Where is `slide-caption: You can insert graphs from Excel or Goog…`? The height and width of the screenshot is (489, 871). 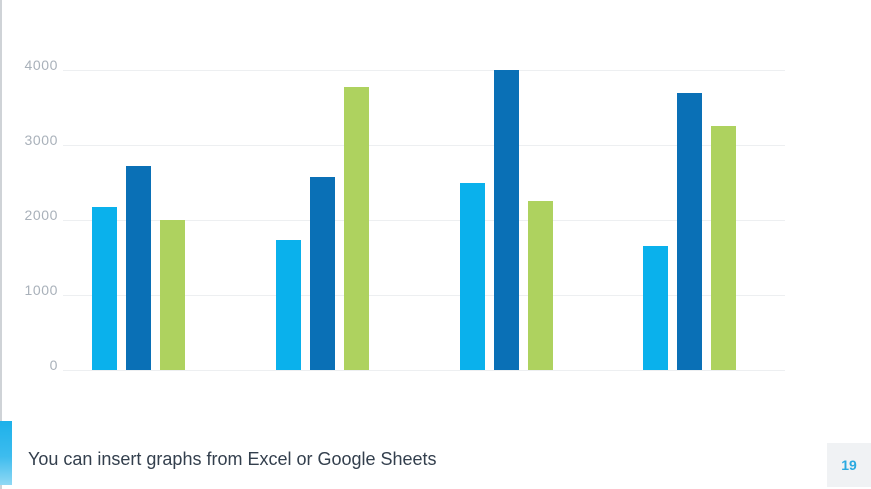
slide-caption: You can insert graphs from Excel or Goog… is located at coordinates (232, 459).